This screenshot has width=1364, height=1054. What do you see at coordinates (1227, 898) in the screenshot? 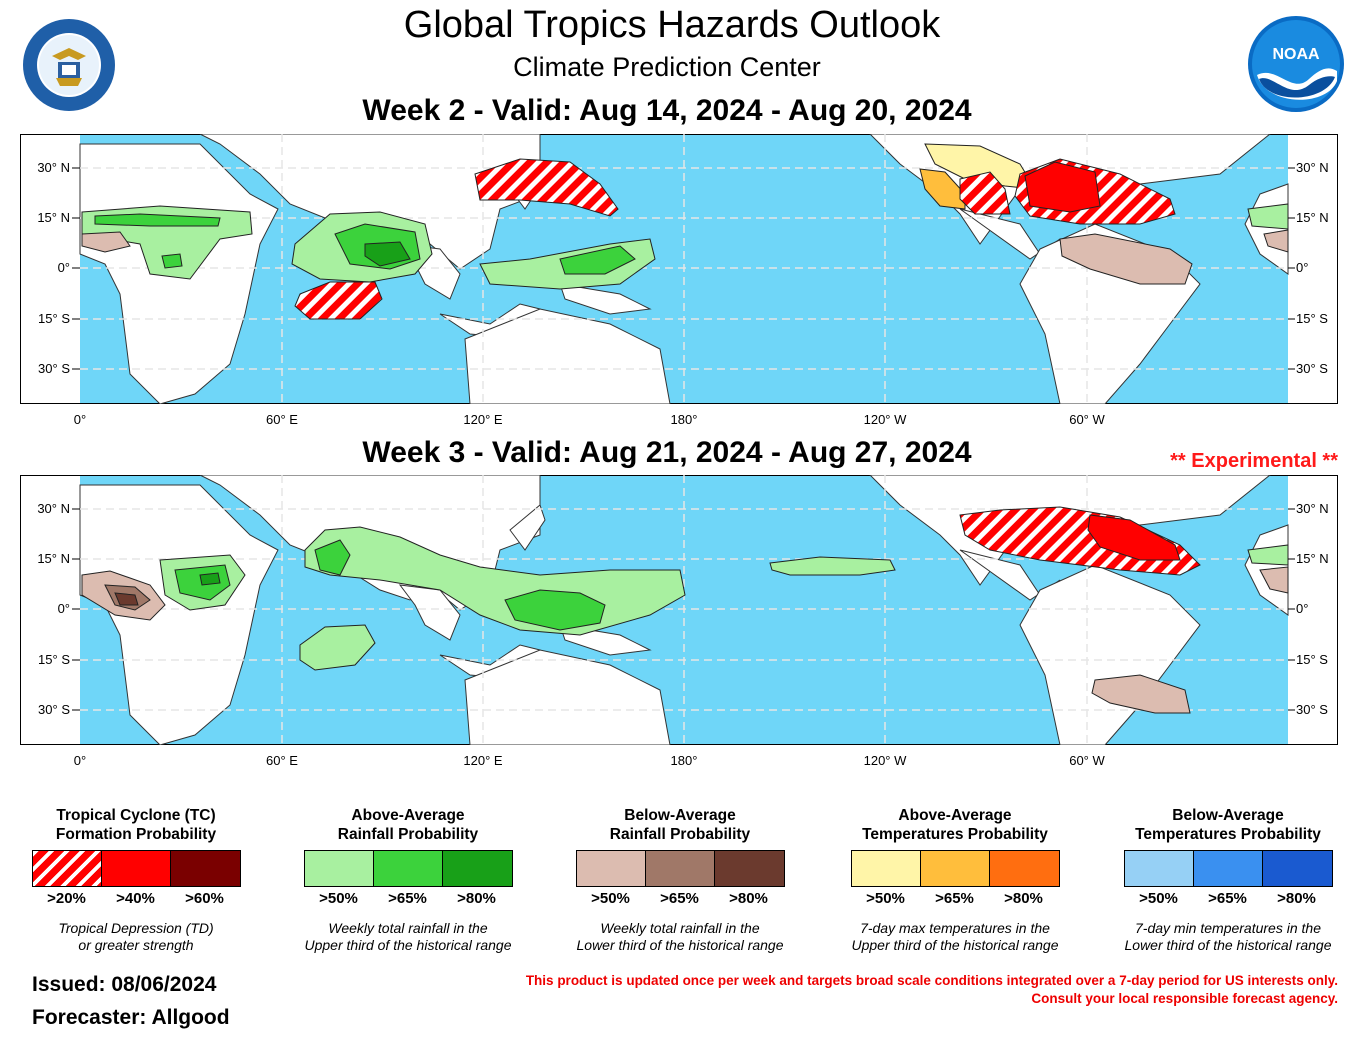
I see `legend-labels-4: >50% >65% >80%` at bounding box center [1227, 898].